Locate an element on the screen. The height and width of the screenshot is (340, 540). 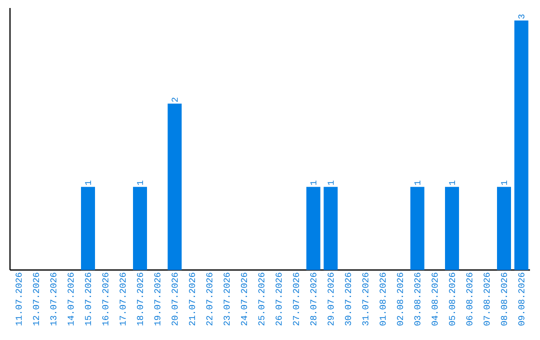
x-tick-label: 22.07.2026 is located at coordinates (209, 299).